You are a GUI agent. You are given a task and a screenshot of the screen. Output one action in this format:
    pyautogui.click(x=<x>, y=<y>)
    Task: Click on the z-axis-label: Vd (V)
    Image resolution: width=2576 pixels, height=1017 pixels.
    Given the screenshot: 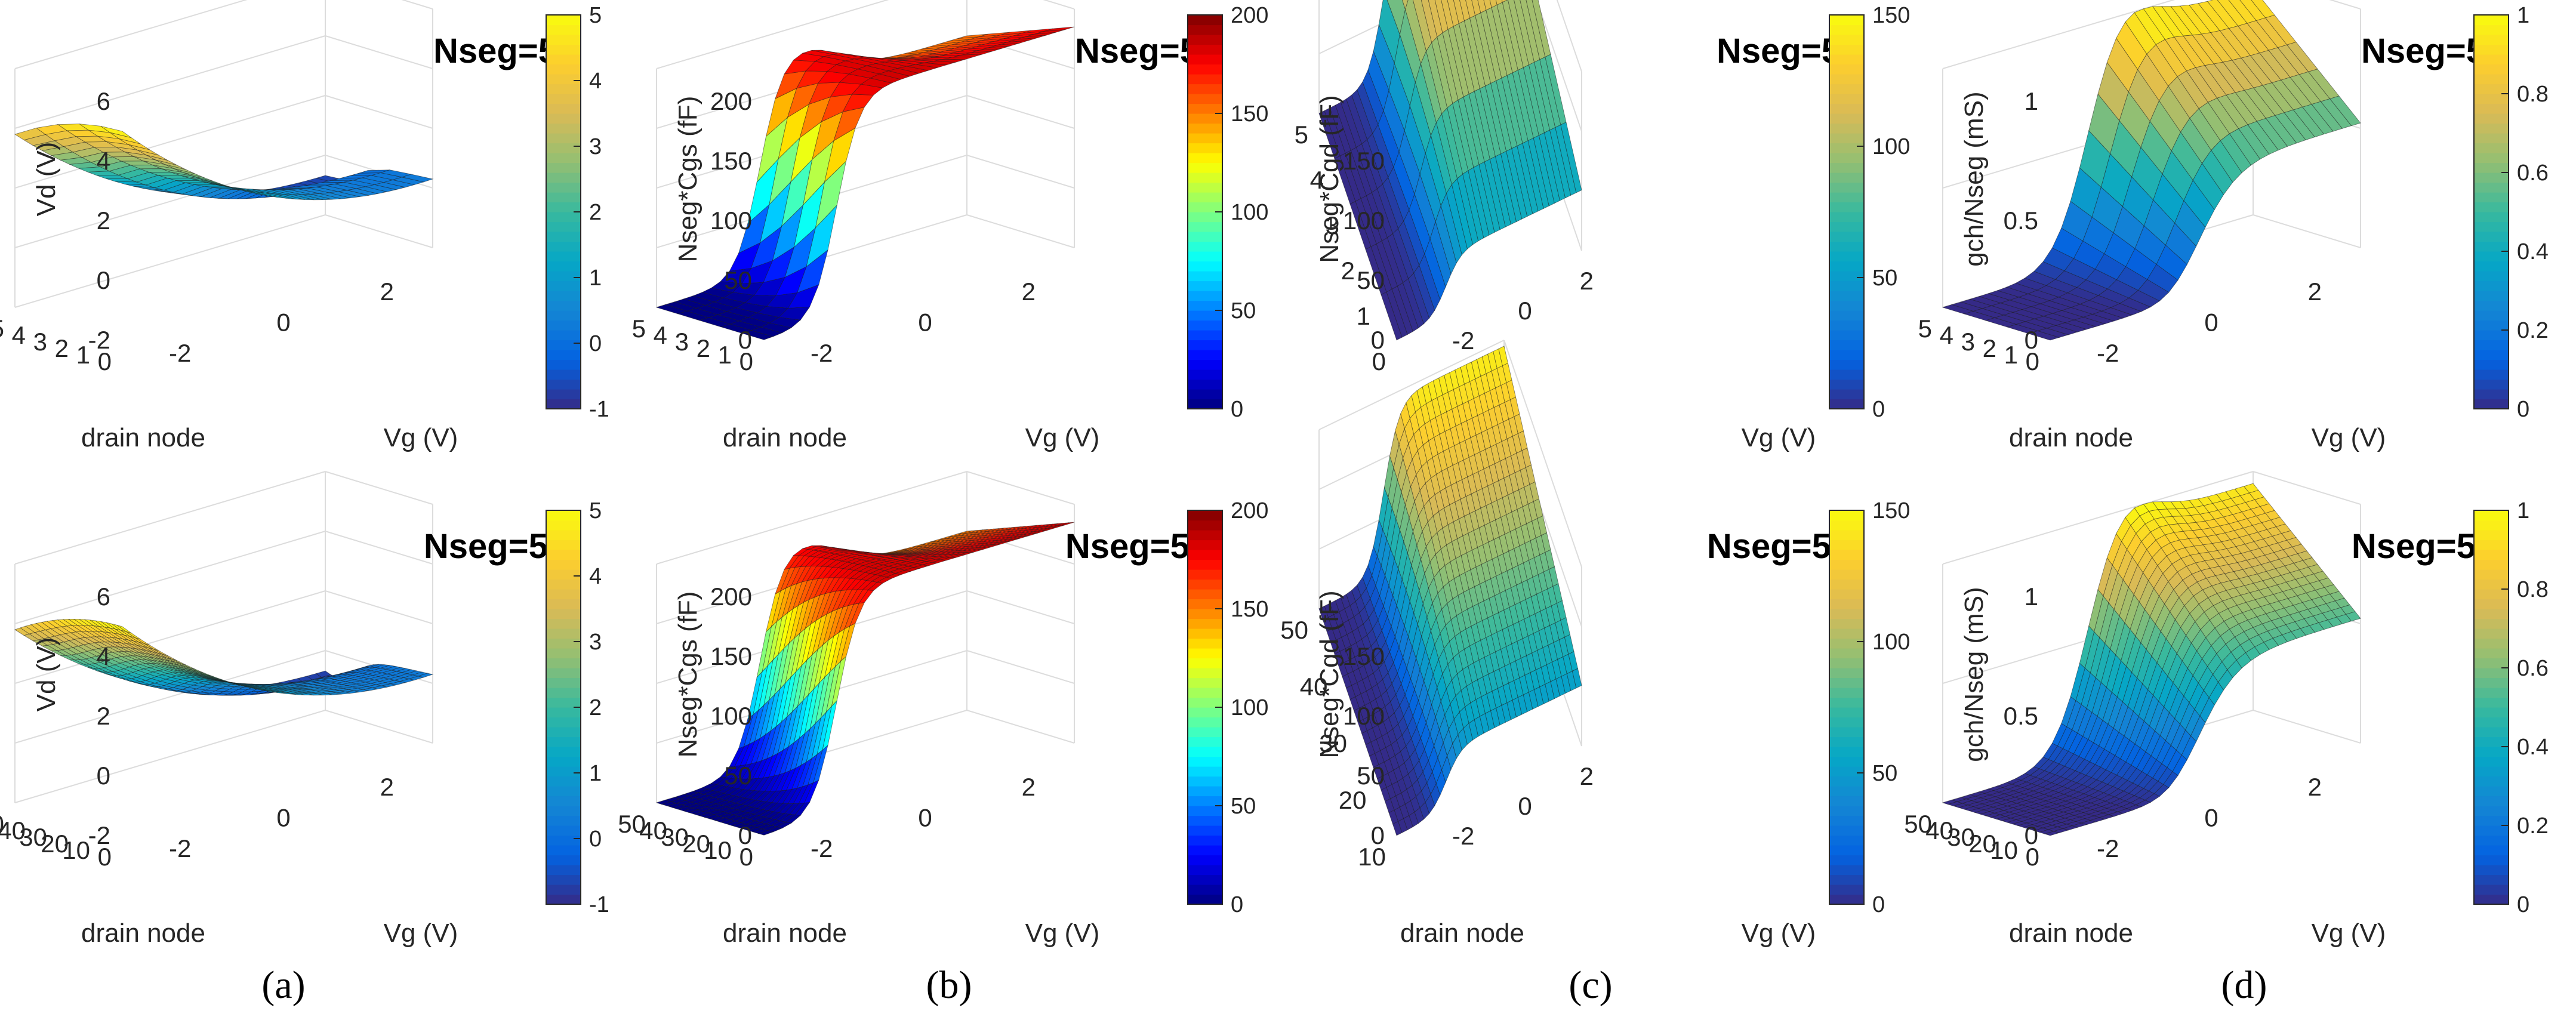 What is the action you would take?
    pyautogui.click(x=46, y=180)
    